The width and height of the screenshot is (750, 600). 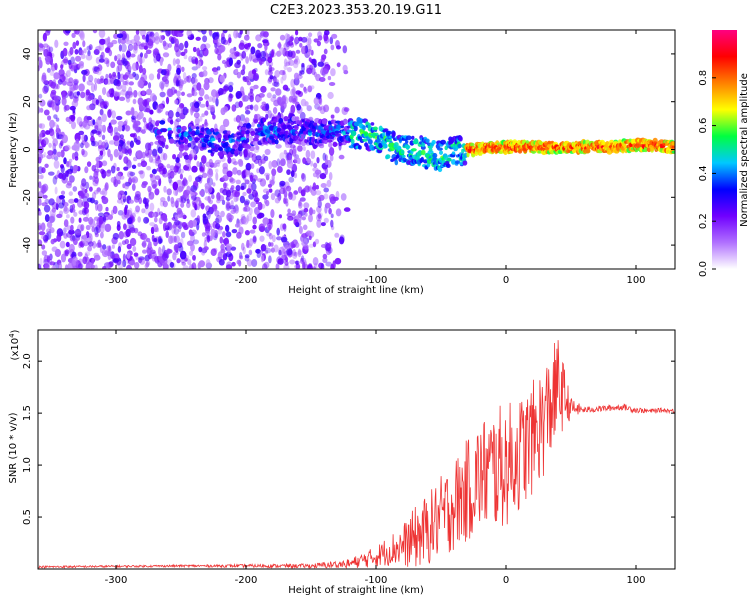 I want to click on y-tick-label: 0.5, so click(x=27, y=517).